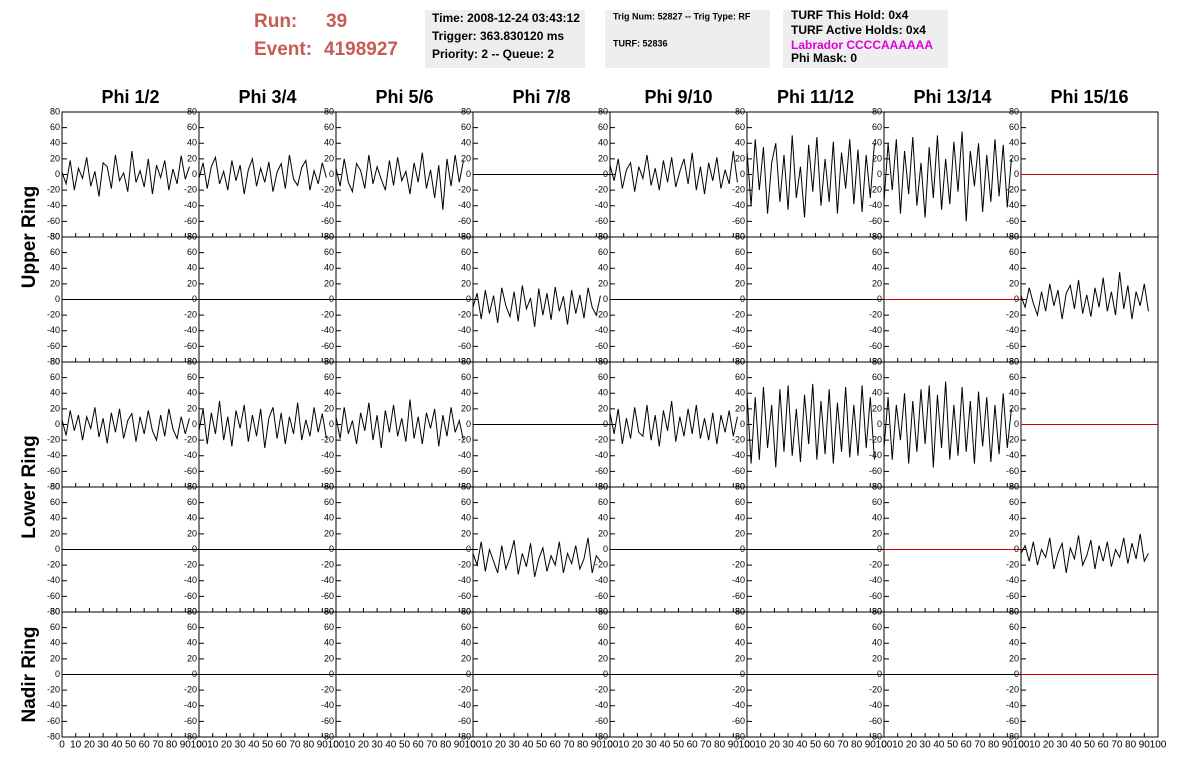  Describe the element at coordinates (29, 237) in the screenshot. I see `row-label: Upper Ring` at that location.